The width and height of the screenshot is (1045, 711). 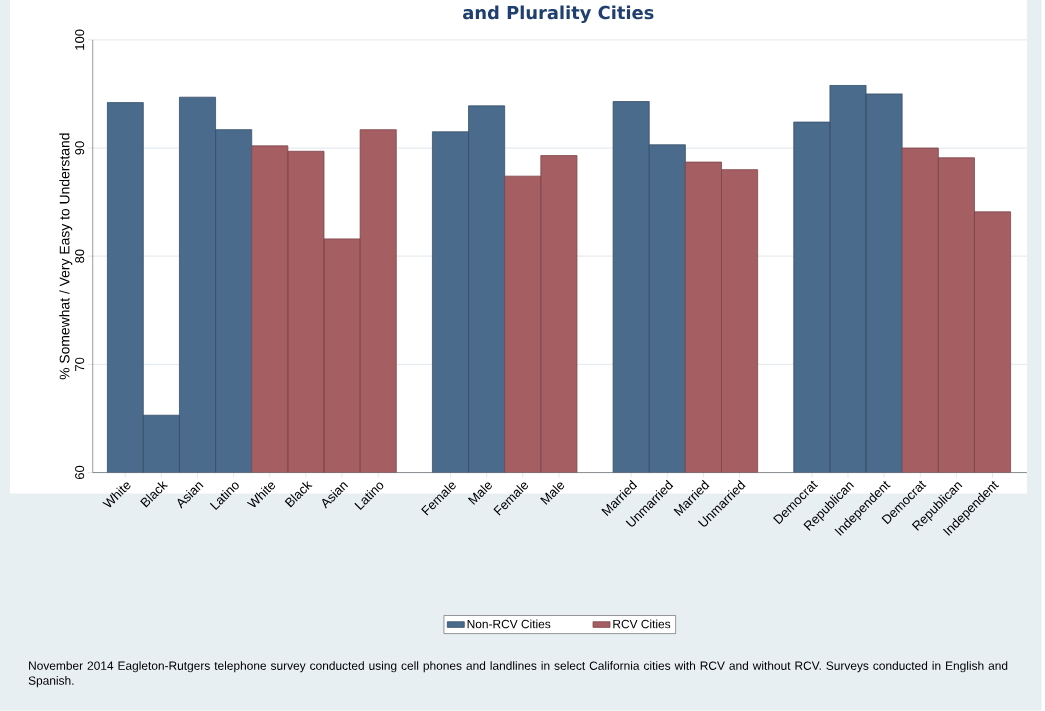 I want to click on y-tick-label: 70, so click(x=80, y=364).